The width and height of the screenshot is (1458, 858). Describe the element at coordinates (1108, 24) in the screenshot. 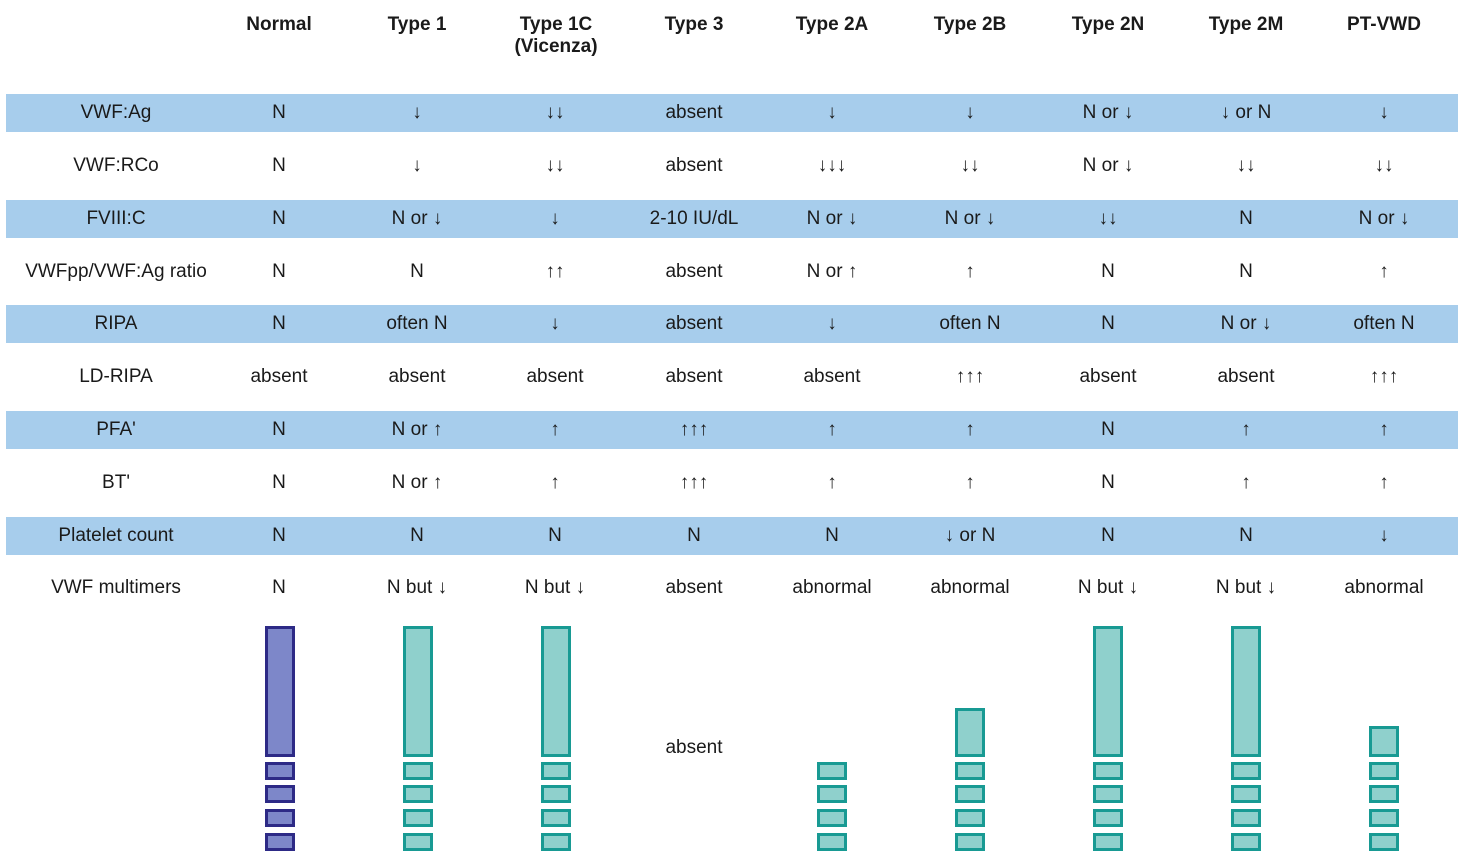

I see `column-header-type-2n: Type 2N` at that location.